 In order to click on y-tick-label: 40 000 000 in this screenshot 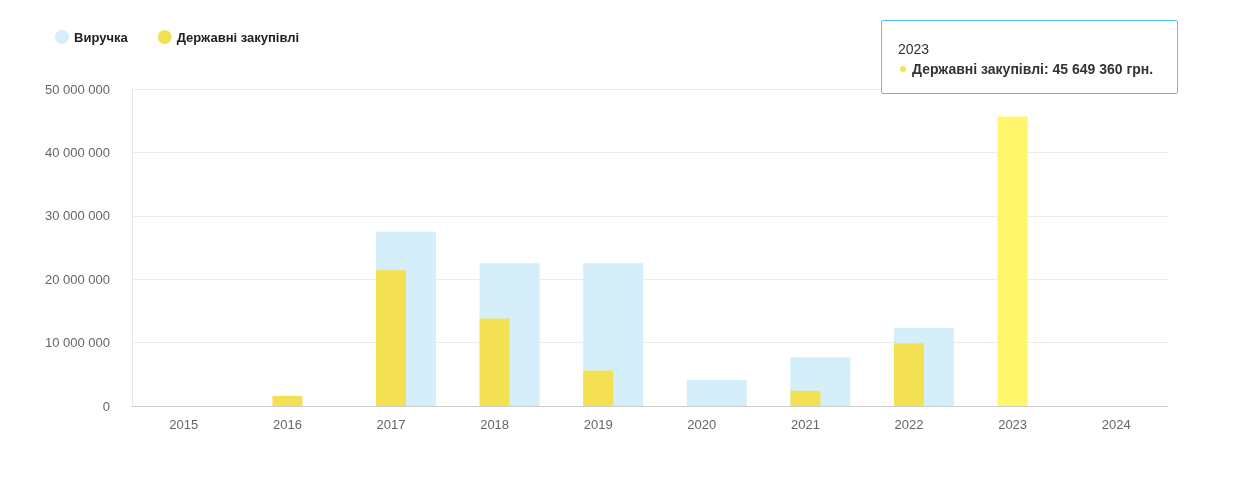, I will do `click(77, 152)`.